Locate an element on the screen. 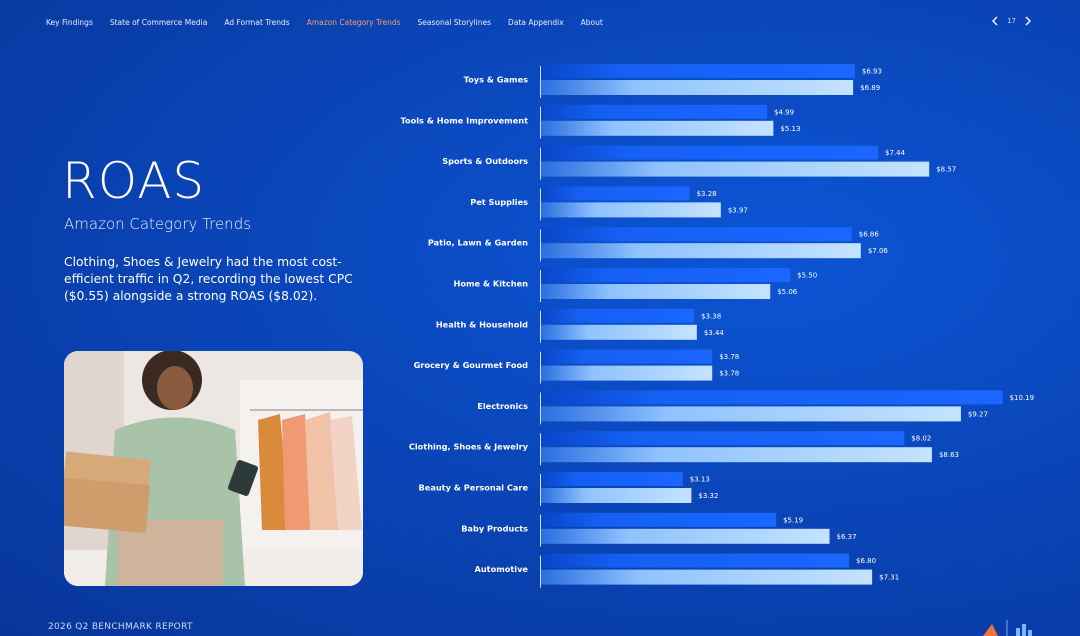 The image size is (1080, 636). footer: 2026 Q2 BENCHMARK REPORT is located at coordinates (120, 627).